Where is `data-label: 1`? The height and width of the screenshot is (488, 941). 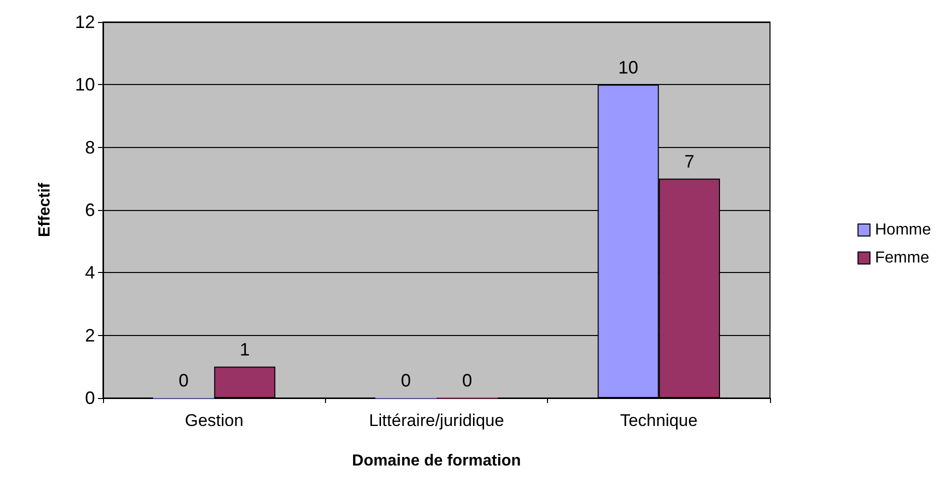
data-label: 1 is located at coordinates (245, 350).